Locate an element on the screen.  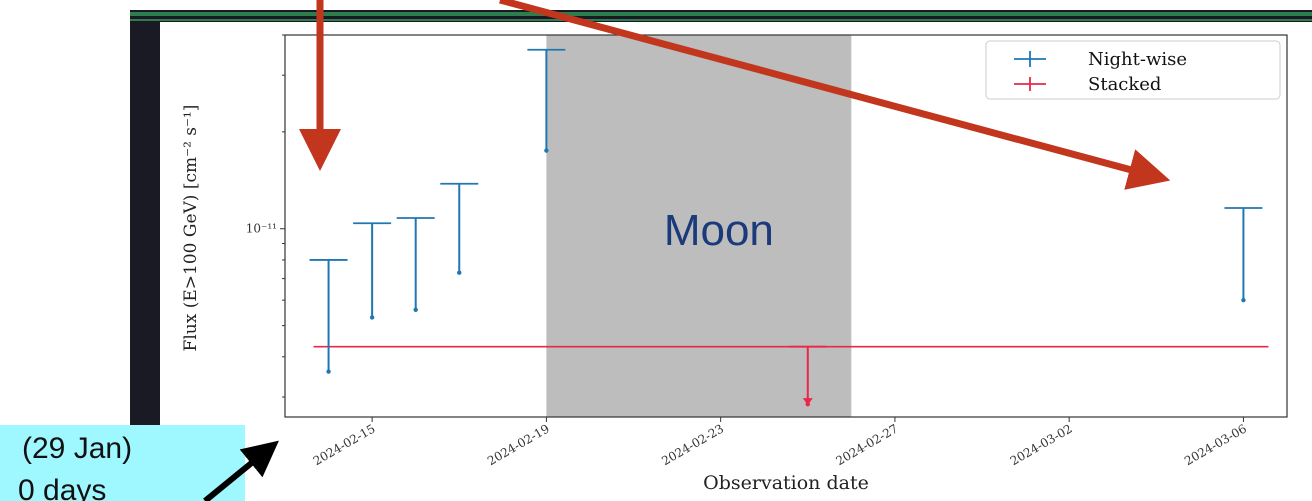
y-axis-label: Flux (E>100 GeV) [cm⁻² s⁻¹] is located at coordinates (191, 228).